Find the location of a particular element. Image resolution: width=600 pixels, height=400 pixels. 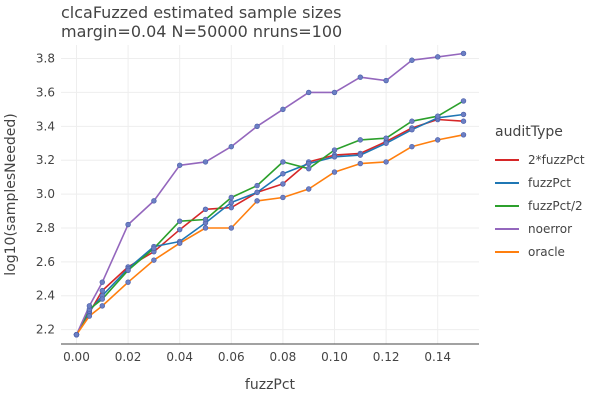

y-tick-label: 2.2 is located at coordinates (45, 330).